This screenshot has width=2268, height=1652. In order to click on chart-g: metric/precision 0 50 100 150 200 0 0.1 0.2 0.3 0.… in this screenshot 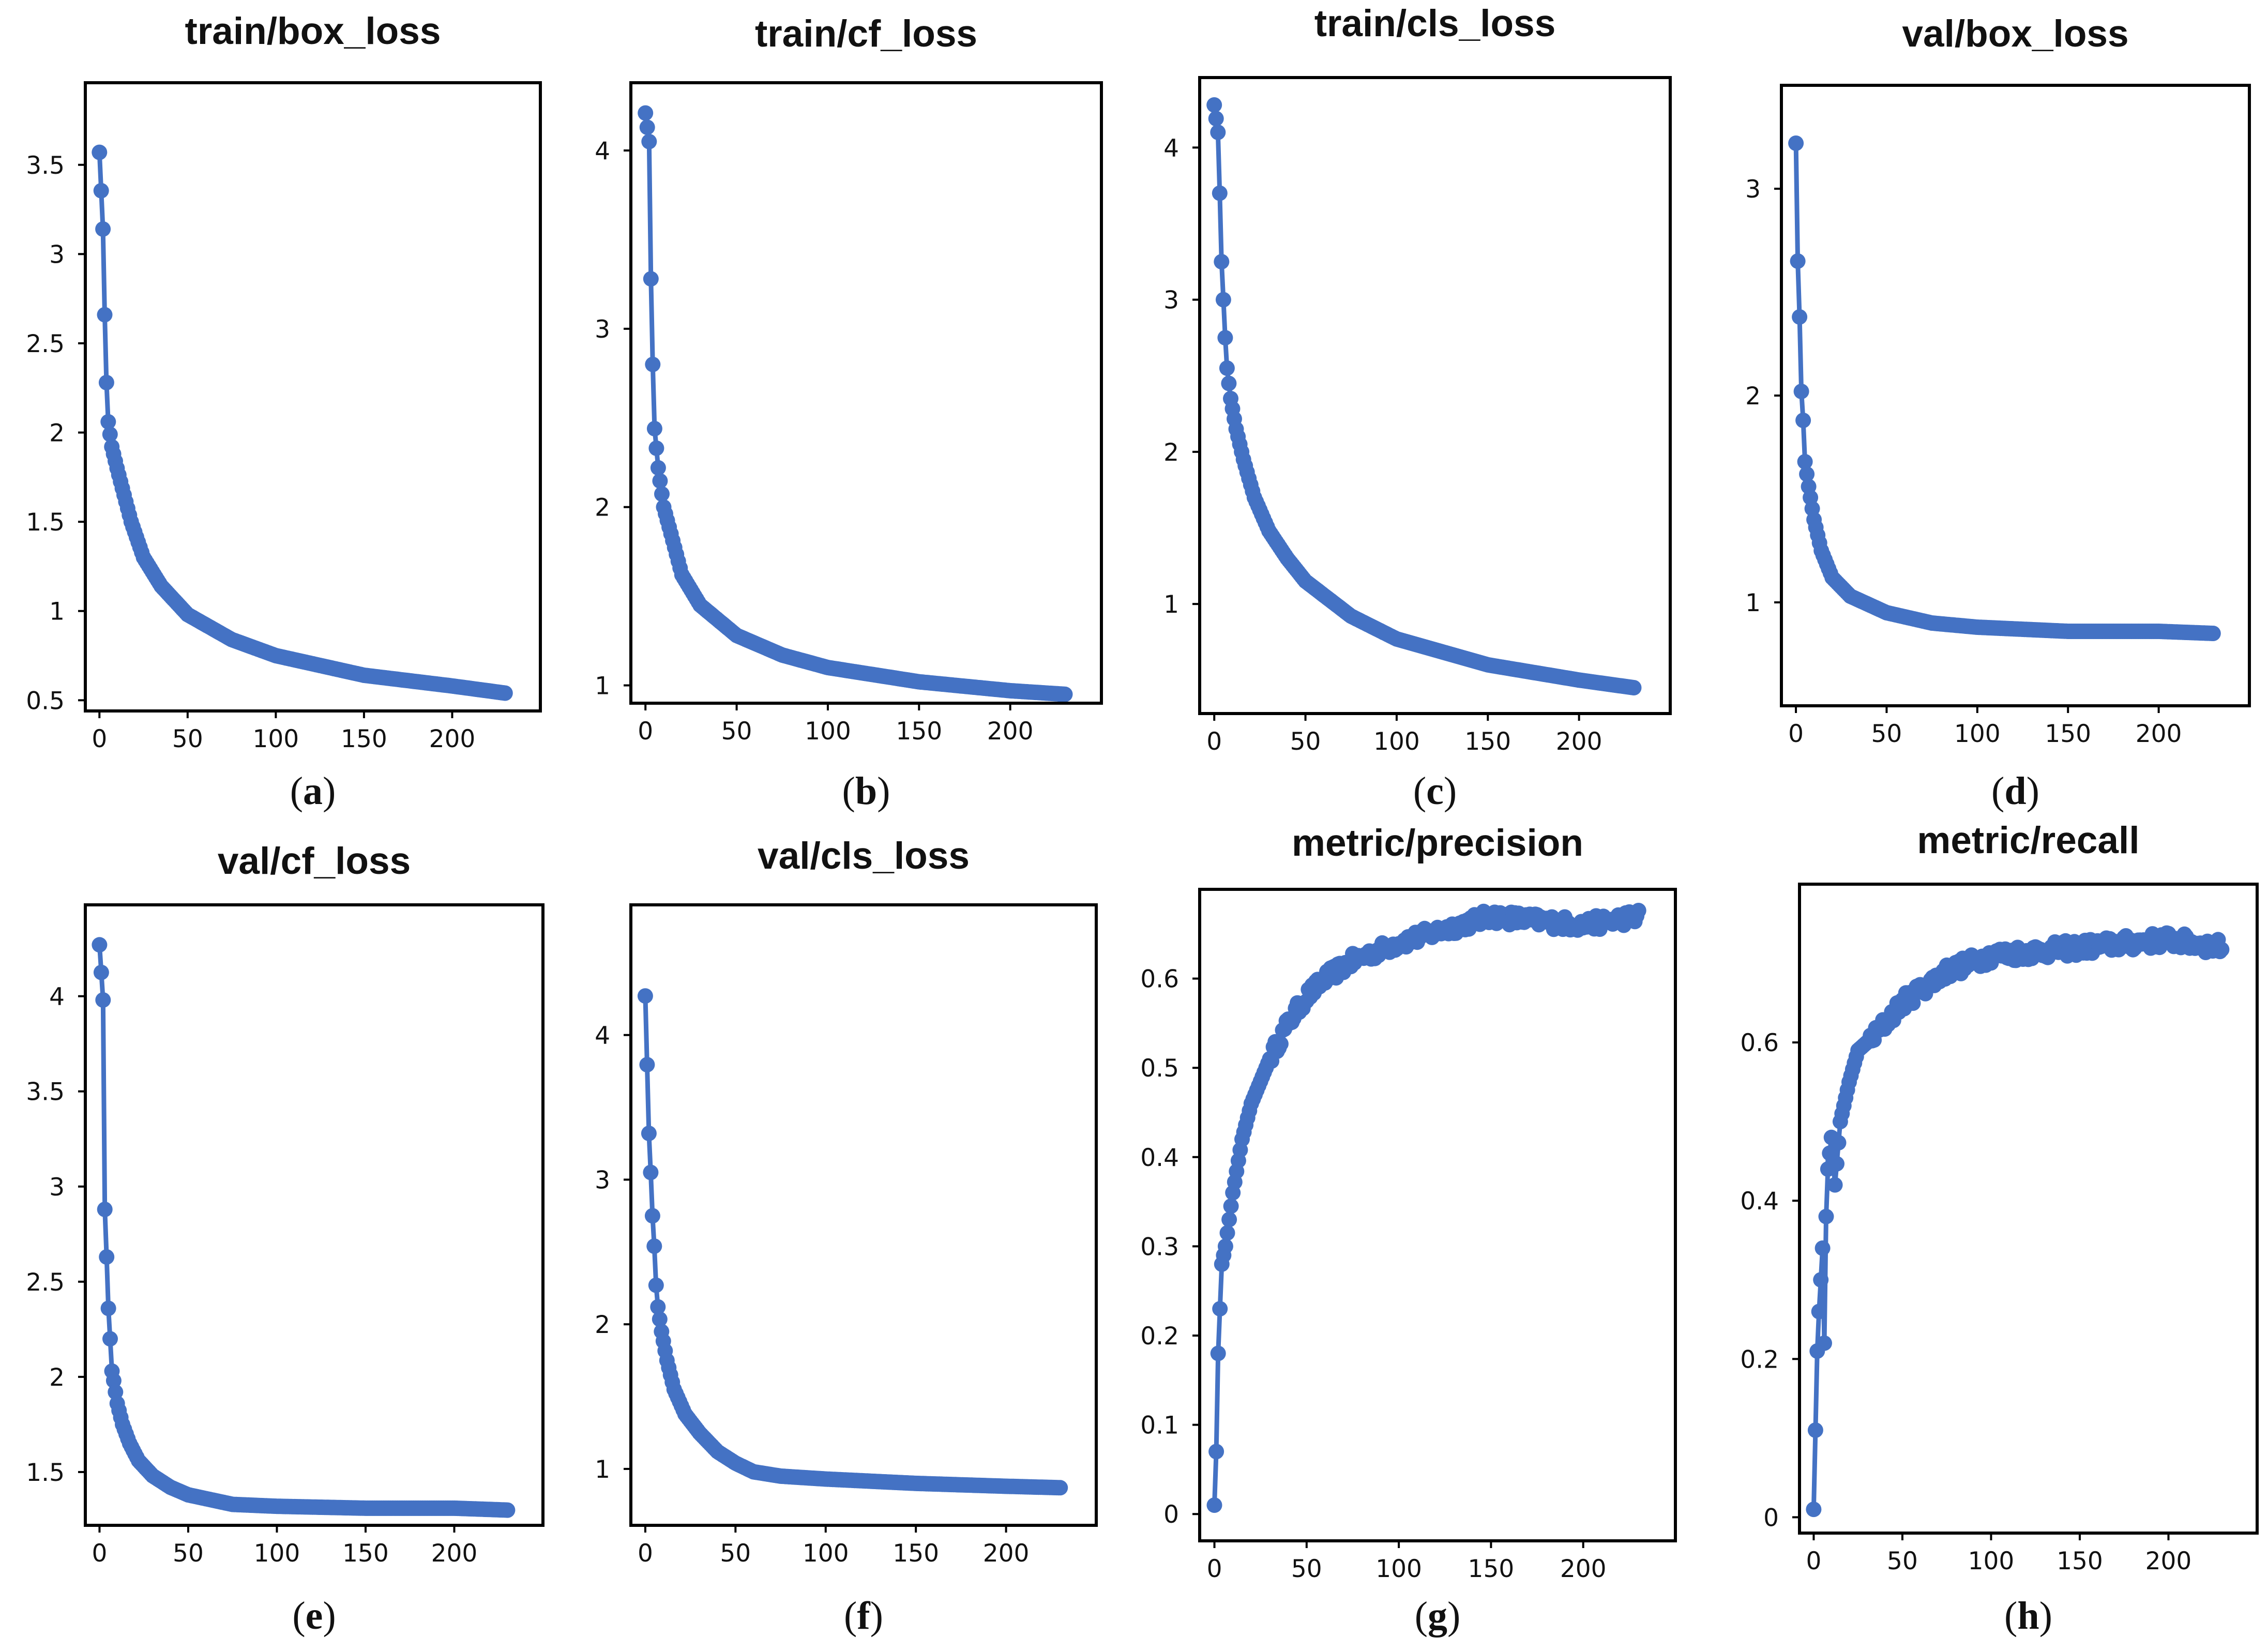, I will do `click(1408, 1230)`.